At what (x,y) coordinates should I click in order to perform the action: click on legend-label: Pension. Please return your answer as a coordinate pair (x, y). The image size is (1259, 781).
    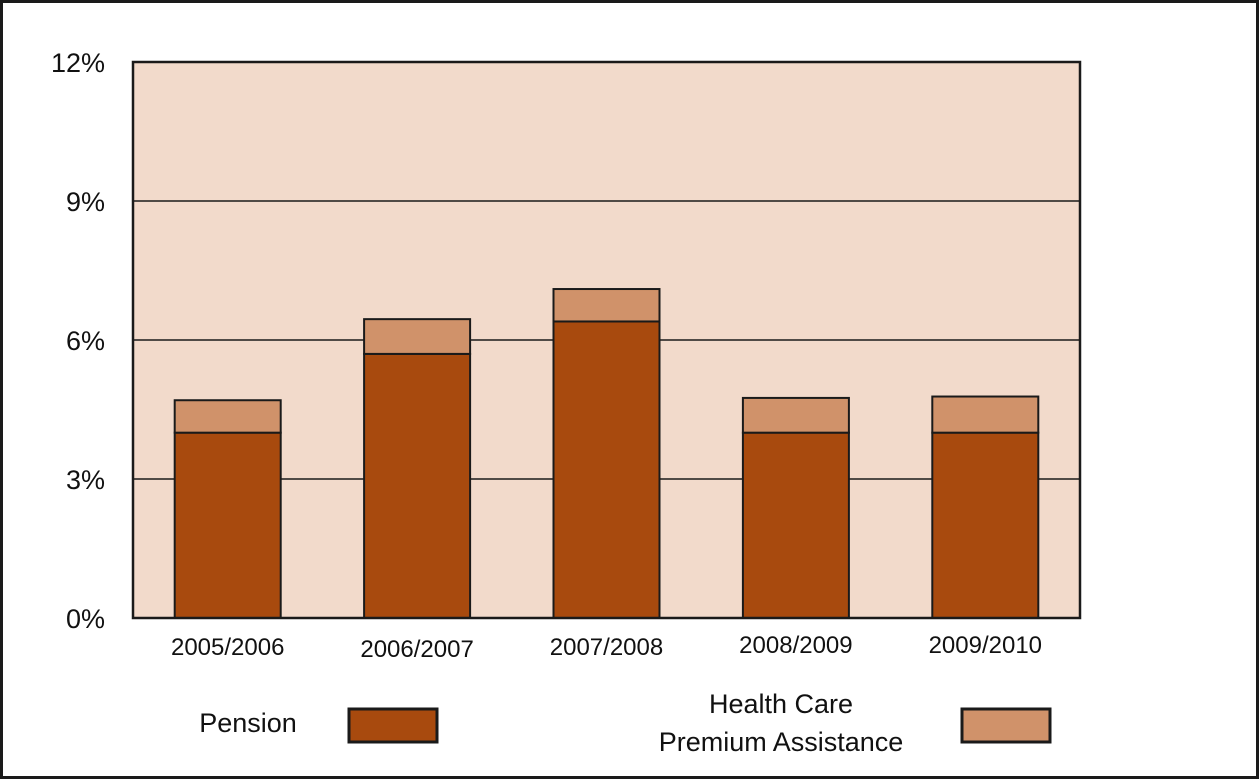
    Looking at the image, I should click on (248, 723).